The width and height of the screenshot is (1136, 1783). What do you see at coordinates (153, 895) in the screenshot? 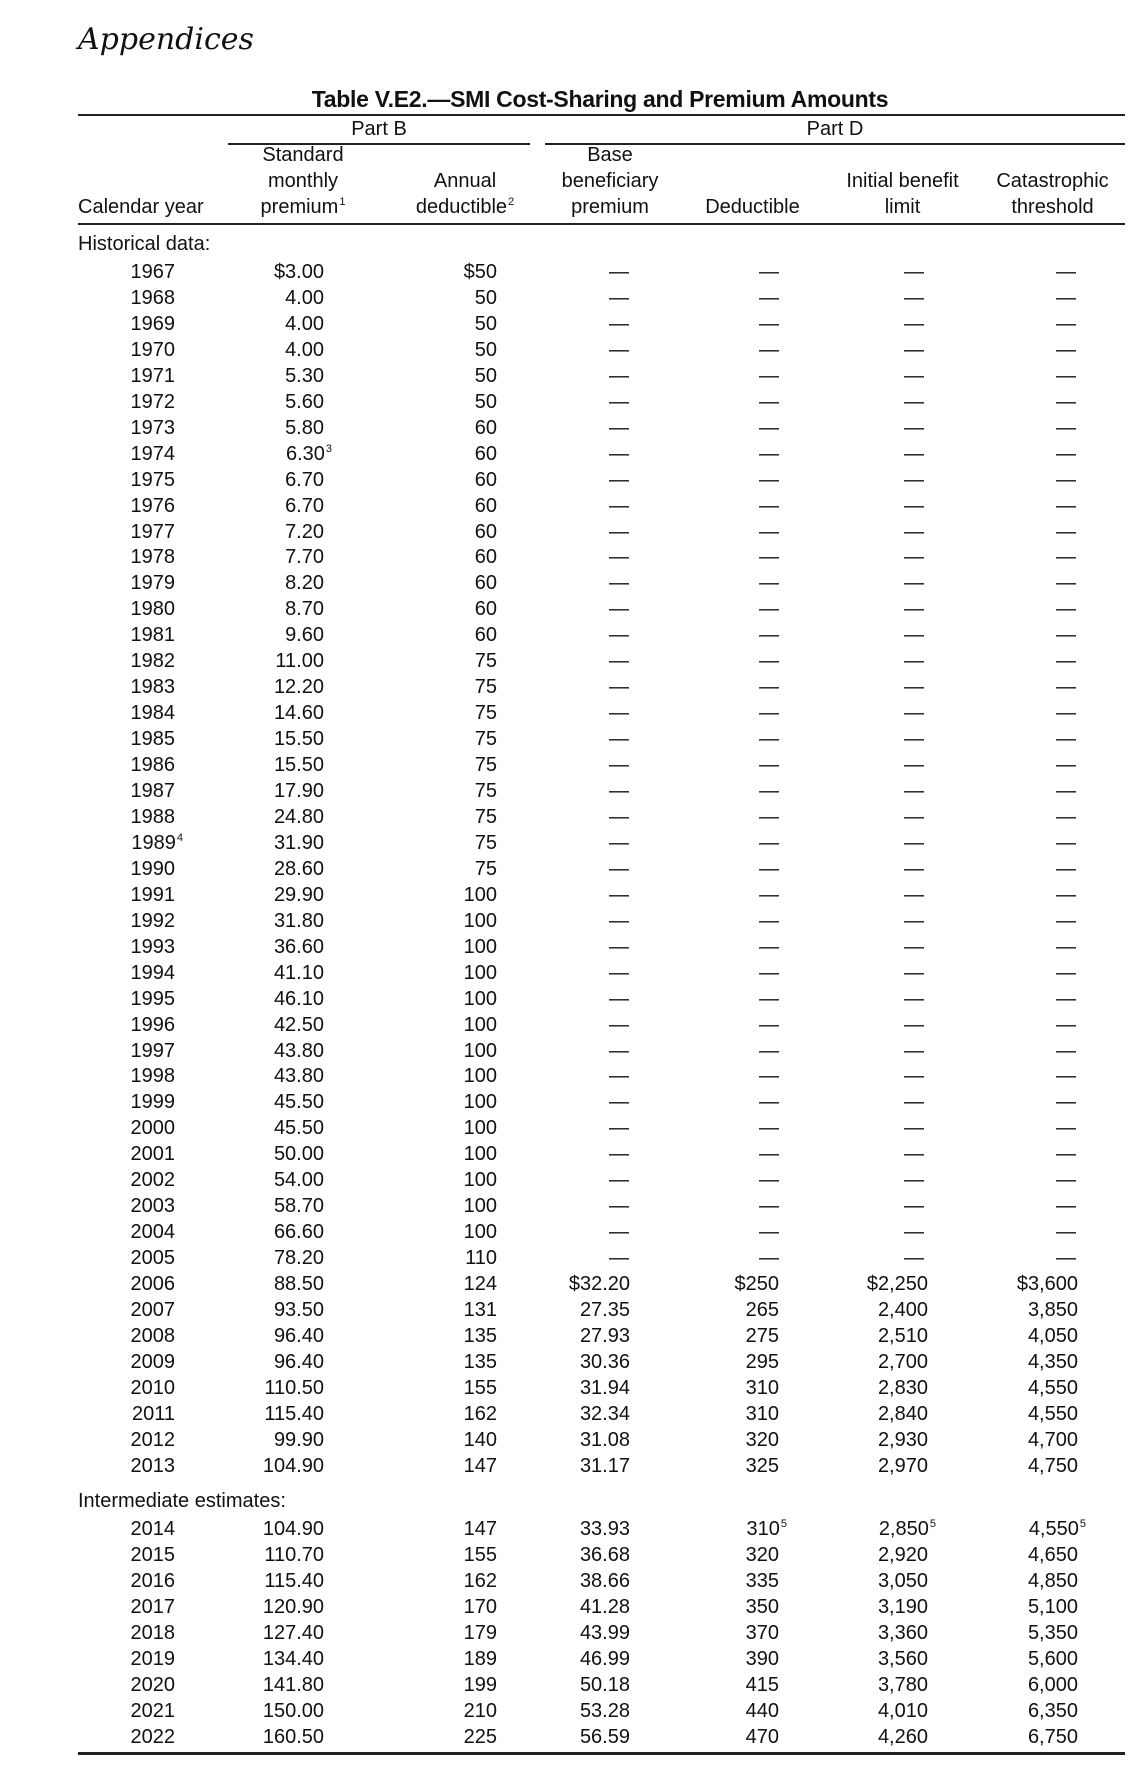
I see `cell-year: 1991` at bounding box center [153, 895].